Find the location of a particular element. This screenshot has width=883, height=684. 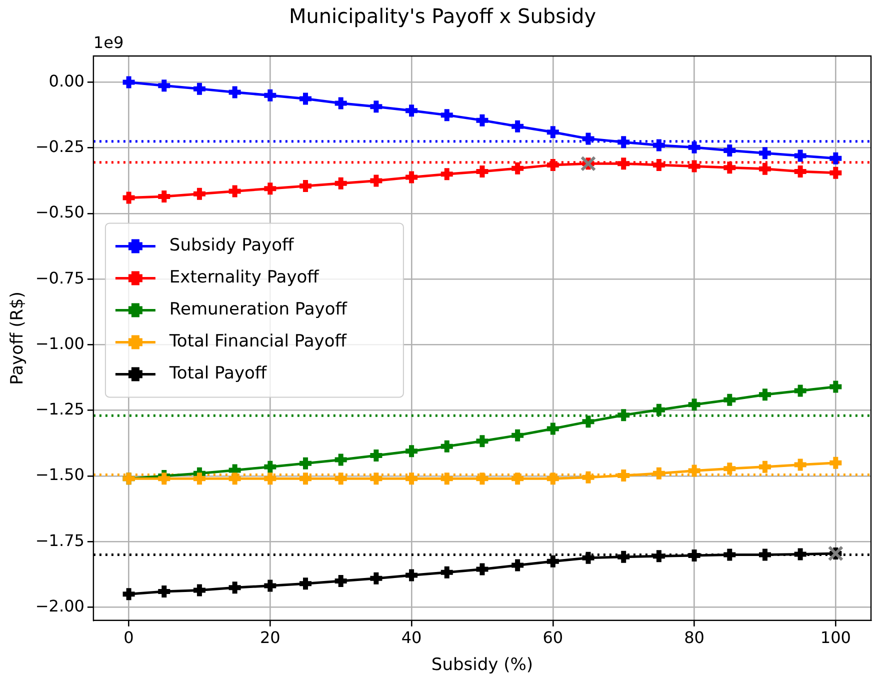

legend-label: Remuneration Payoff is located at coordinates (258, 310).